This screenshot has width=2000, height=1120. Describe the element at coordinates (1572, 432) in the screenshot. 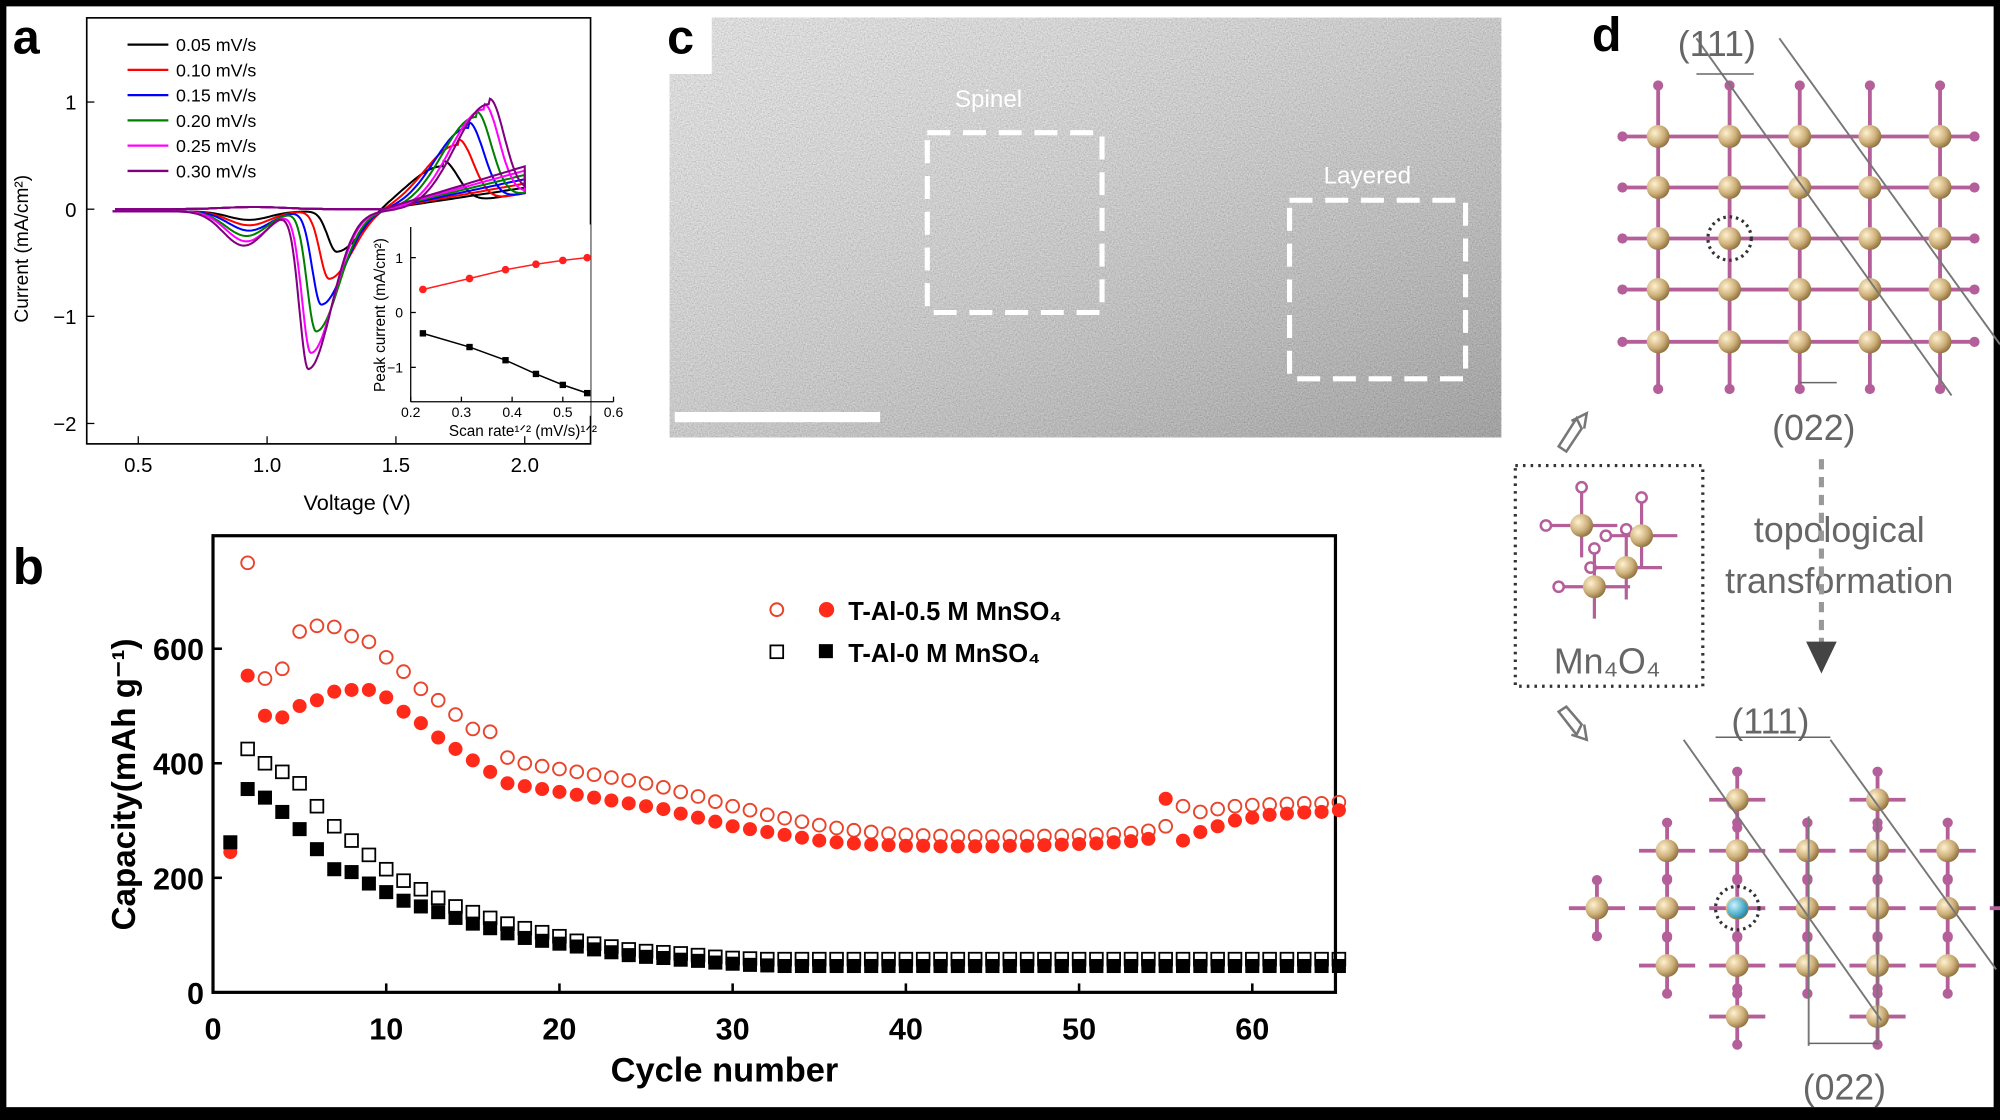

I see `arrow-to-spinel-icon` at that location.